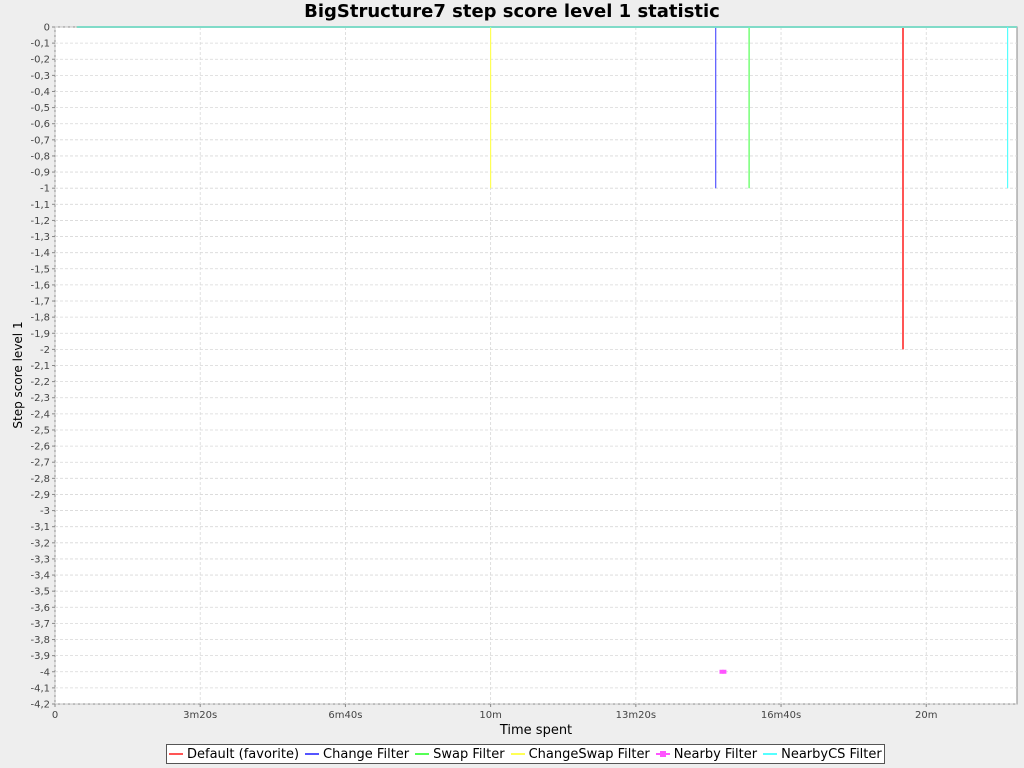 Image resolution: width=1024 pixels, height=768 pixels. What do you see at coordinates (40, 559) in the screenshot?
I see `y-tick-label: -3,3` at bounding box center [40, 559].